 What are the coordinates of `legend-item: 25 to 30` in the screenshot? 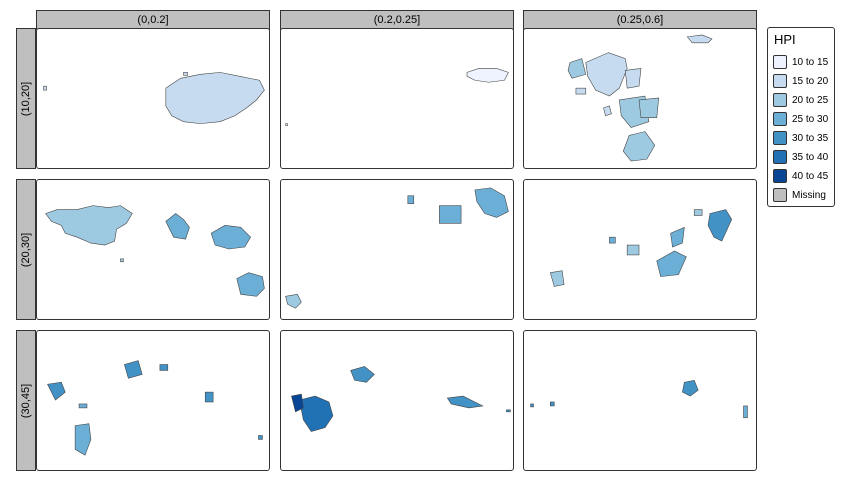 It's located at (800, 119).